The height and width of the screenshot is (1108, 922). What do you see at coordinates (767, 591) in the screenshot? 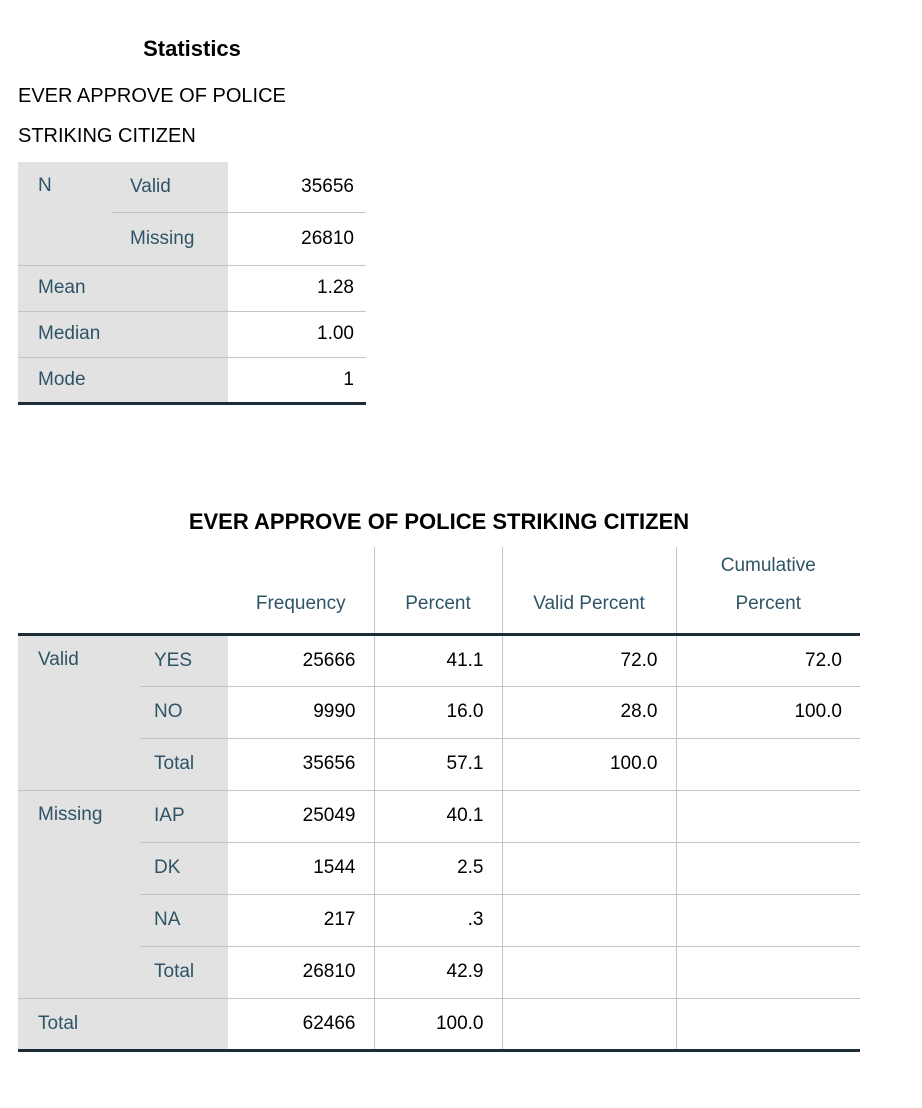
I see `header-cumulative-percent: Cumulative Percent` at bounding box center [767, 591].